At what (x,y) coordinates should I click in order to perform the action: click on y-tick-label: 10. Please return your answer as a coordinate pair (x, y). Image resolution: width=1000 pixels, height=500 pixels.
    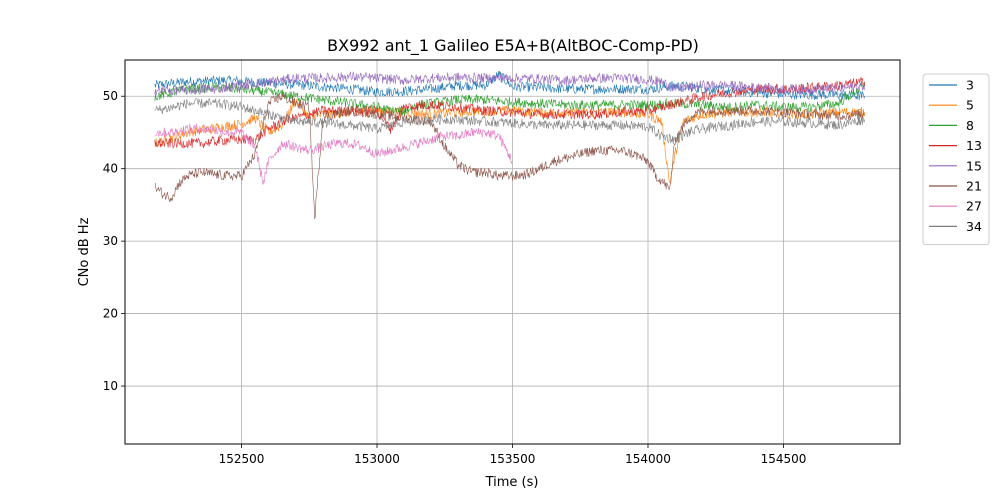
    Looking at the image, I should click on (110, 386).